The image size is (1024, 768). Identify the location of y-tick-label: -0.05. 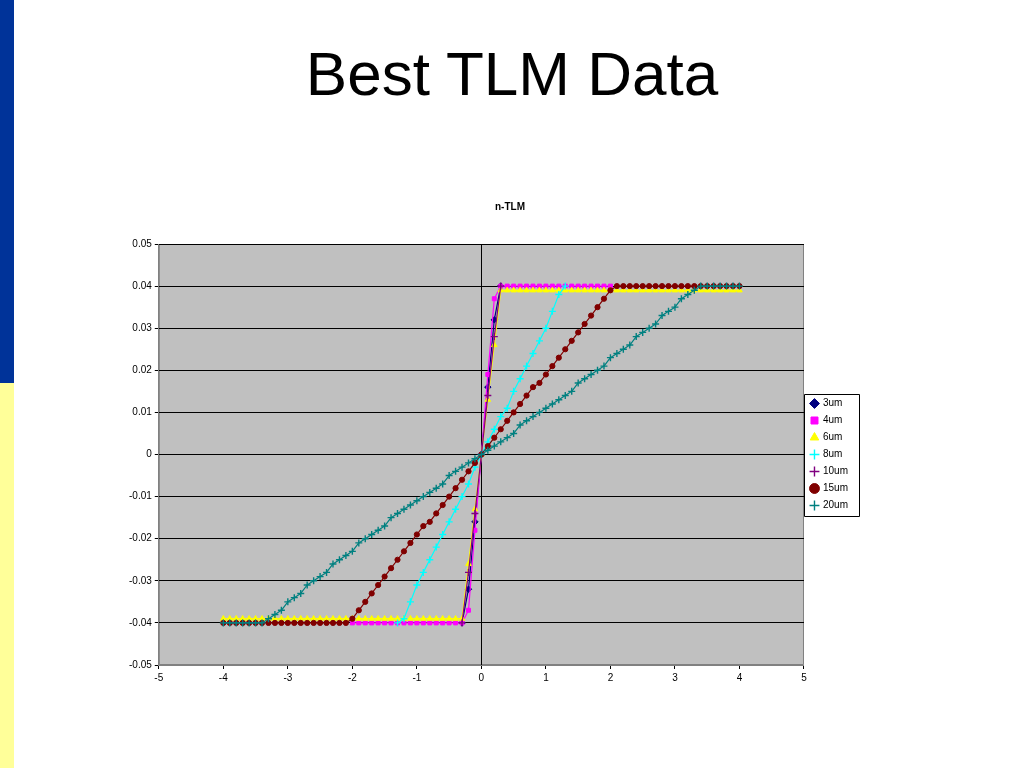
(141, 664).